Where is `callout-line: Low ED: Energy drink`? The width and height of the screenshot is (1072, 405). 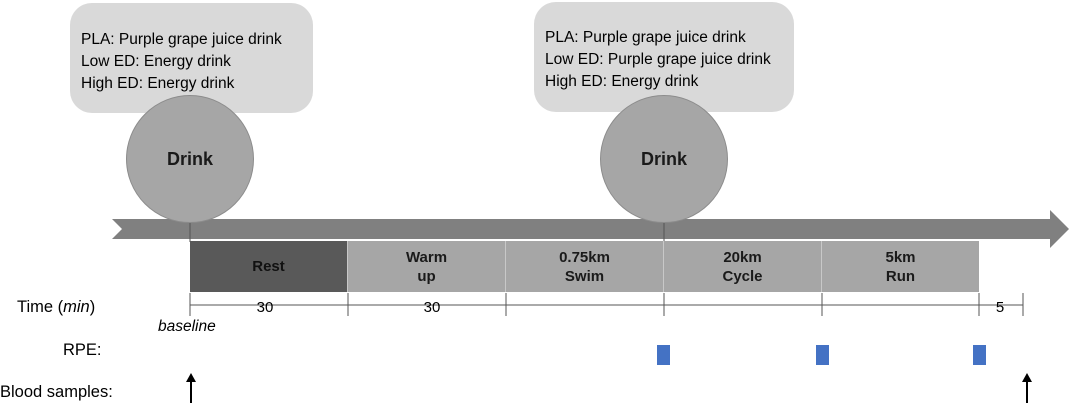
callout-line: Low ED: Energy drink is located at coordinates (156, 61).